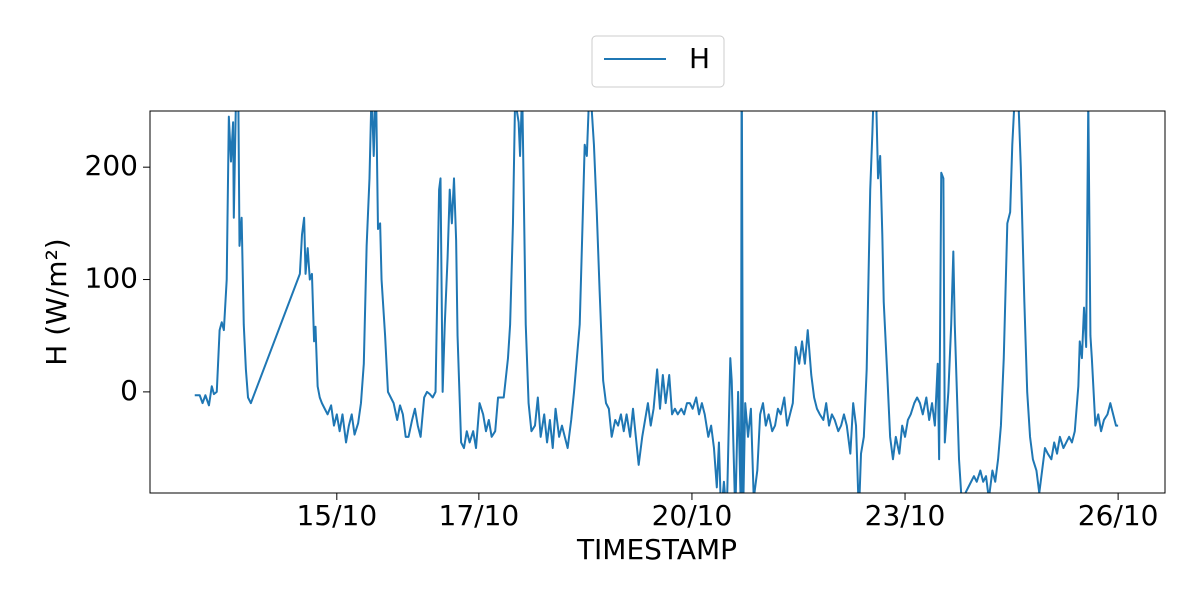  What do you see at coordinates (905, 515) in the screenshot?
I see `x-tick-label: 23/10` at bounding box center [905, 515].